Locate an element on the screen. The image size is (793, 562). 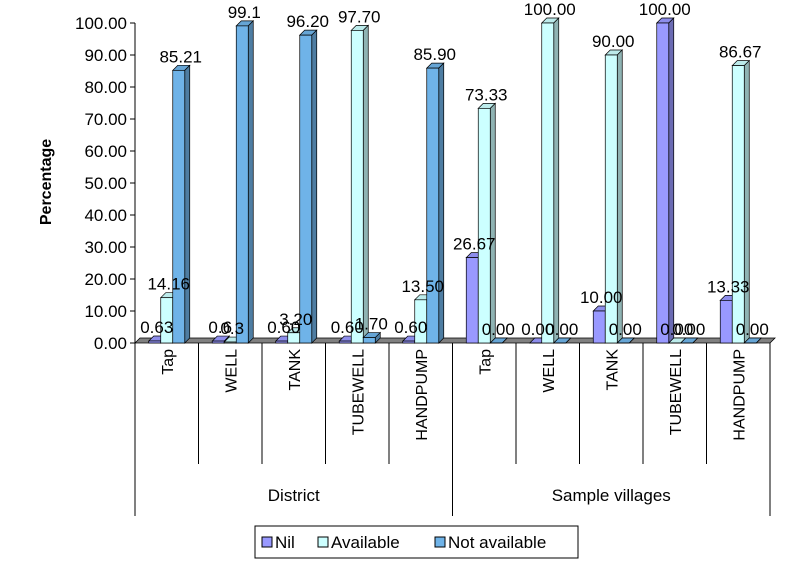
y-tick-label: 50.00 is located at coordinates (105, 183).